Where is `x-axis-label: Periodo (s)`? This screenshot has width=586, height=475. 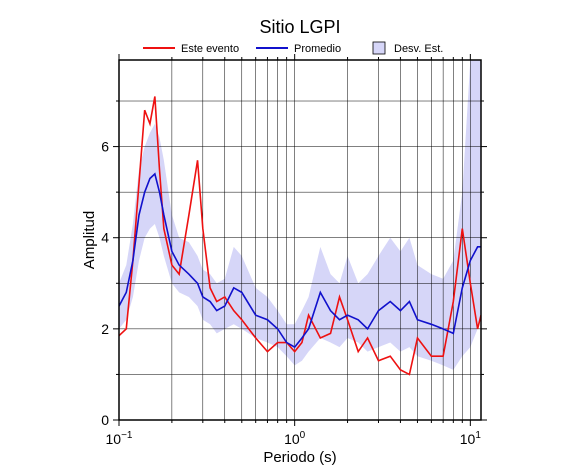 x-axis-label: Periodo (s) is located at coordinates (299, 457).